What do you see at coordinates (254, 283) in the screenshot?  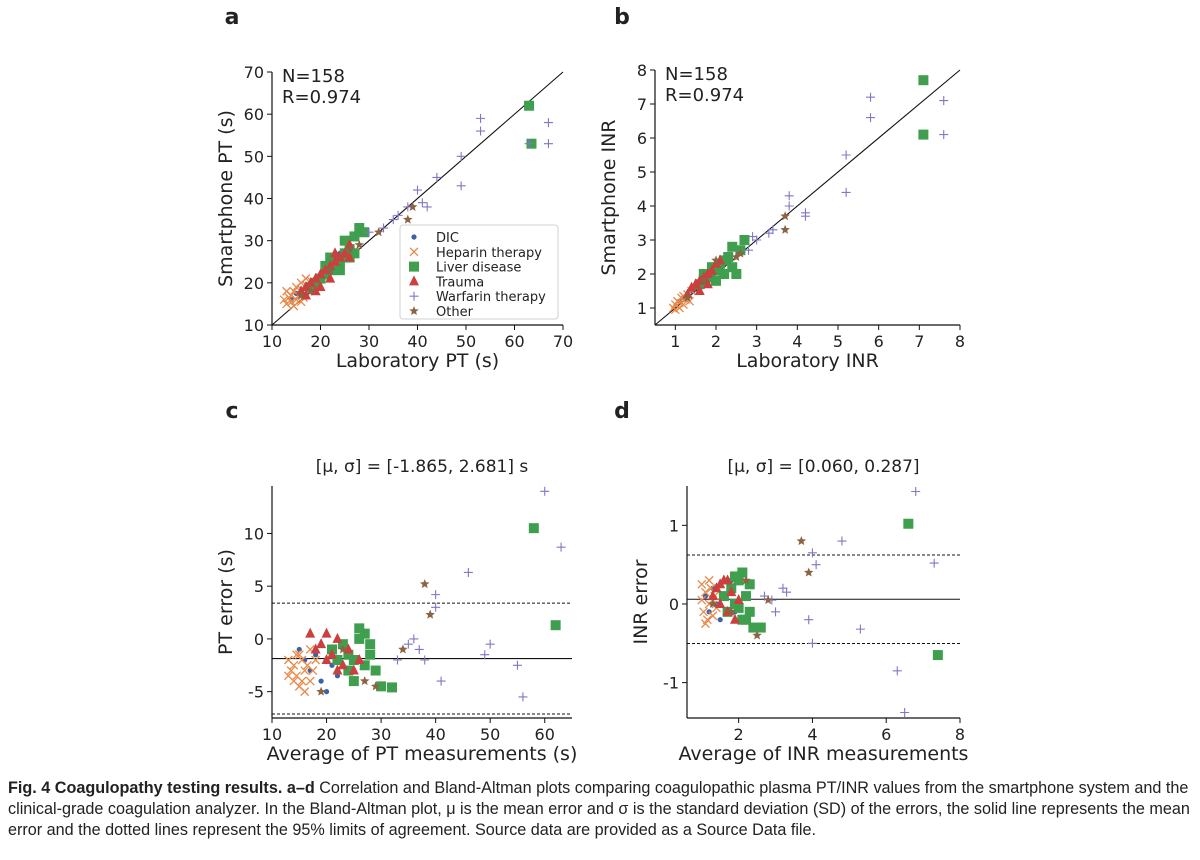 I see `y-tick-label-a-20: 20` at bounding box center [254, 283].